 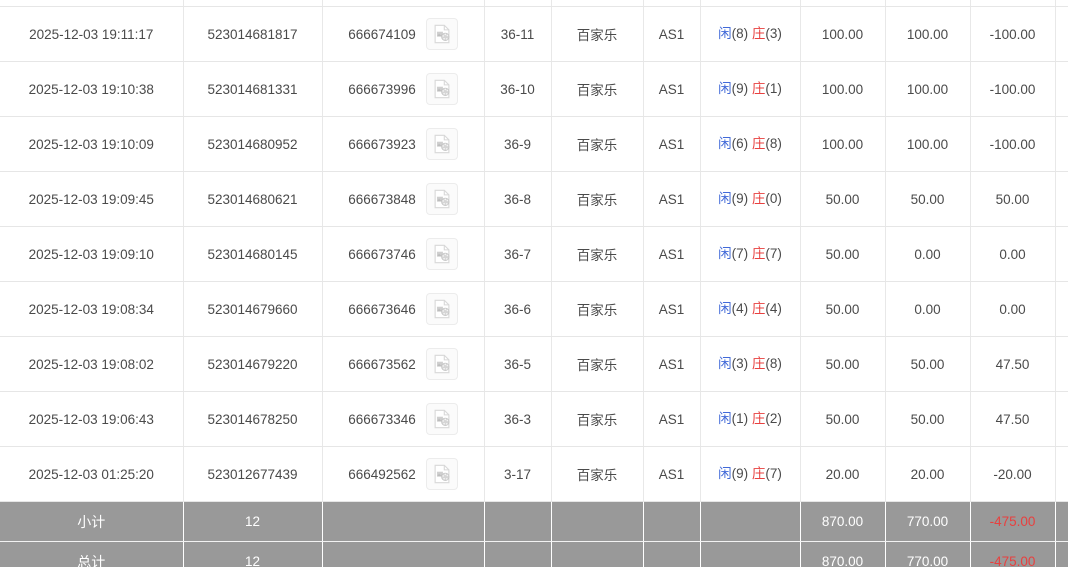 I want to click on summary-bet: 870.00, so click(x=842, y=521).